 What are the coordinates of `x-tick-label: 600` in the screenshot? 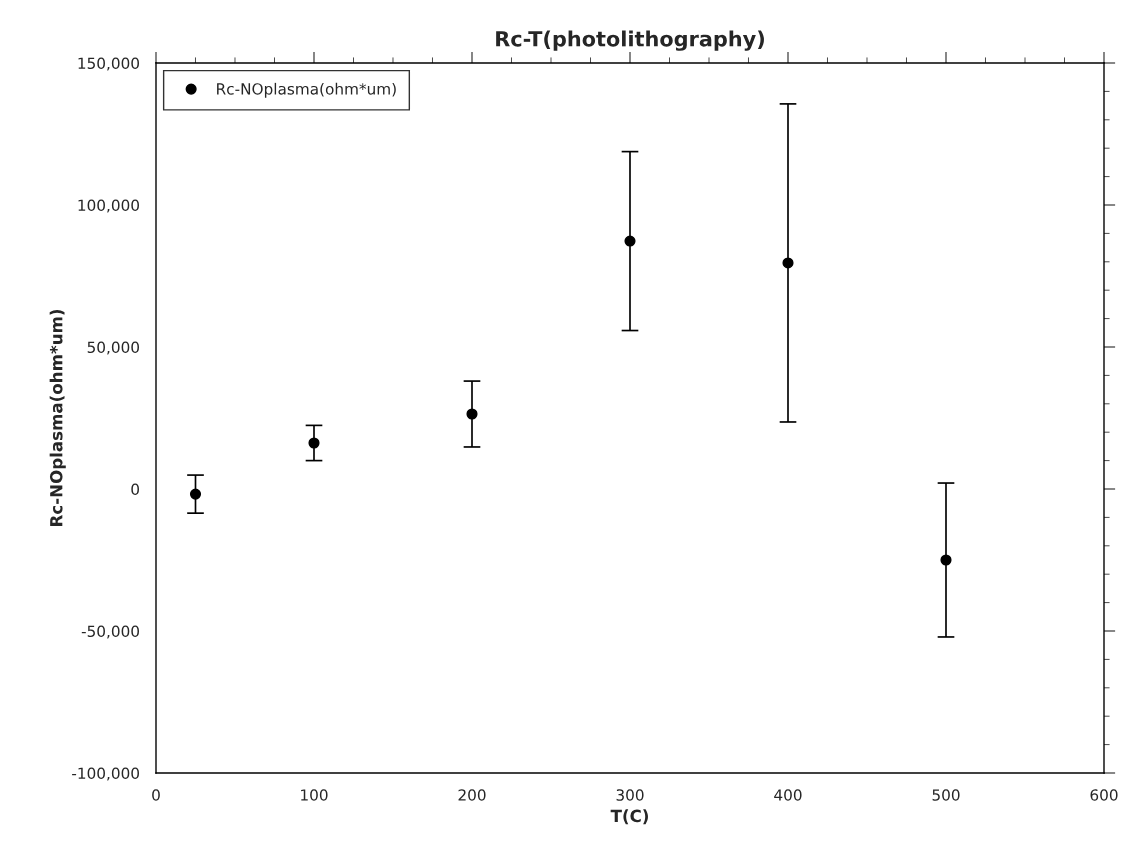 It's located at (1104, 795).